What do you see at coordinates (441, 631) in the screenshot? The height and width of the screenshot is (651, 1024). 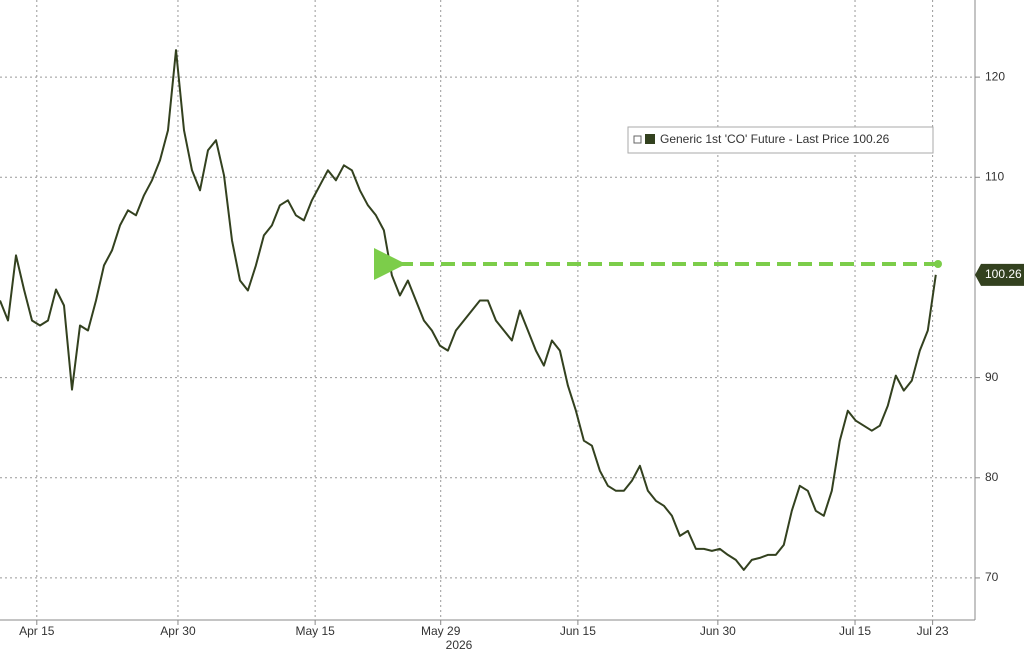 I see `x-tick-label: May 29` at bounding box center [441, 631].